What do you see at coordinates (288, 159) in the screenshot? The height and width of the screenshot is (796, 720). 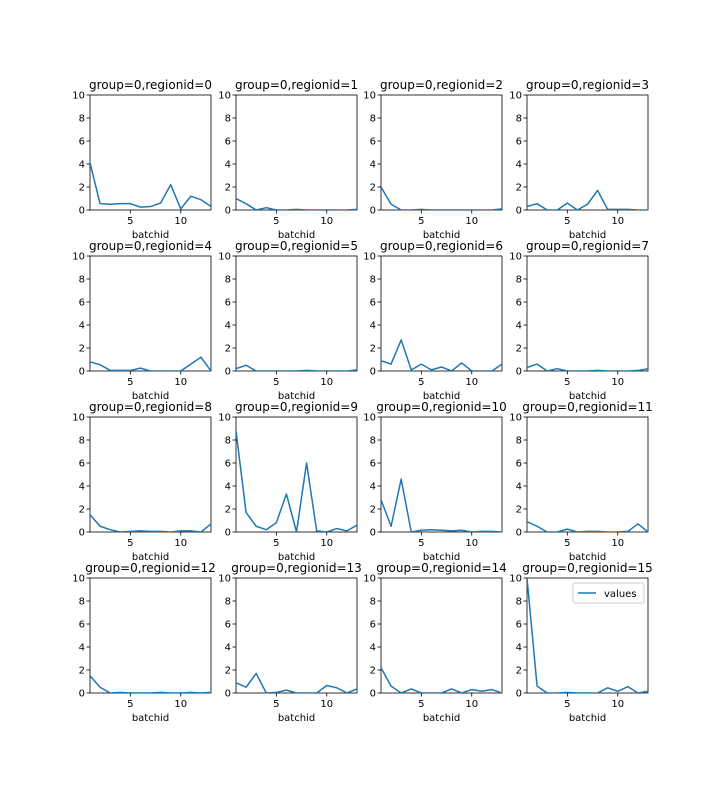 I see `subplot-1: group=0,regionid=1 0 2 4 6 8 10 5 10 batchid` at bounding box center [288, 159].